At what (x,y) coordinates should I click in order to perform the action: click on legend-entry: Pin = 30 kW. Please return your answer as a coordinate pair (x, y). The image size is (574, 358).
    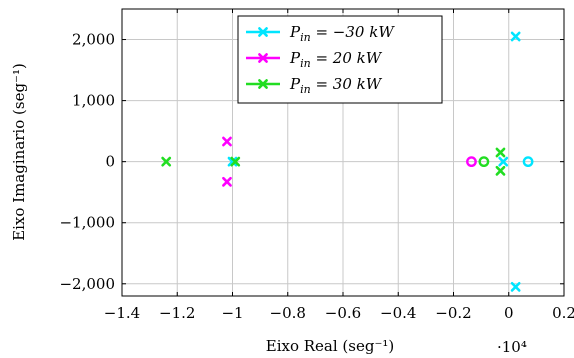
    Looking at the image, I should click on (314, 85).